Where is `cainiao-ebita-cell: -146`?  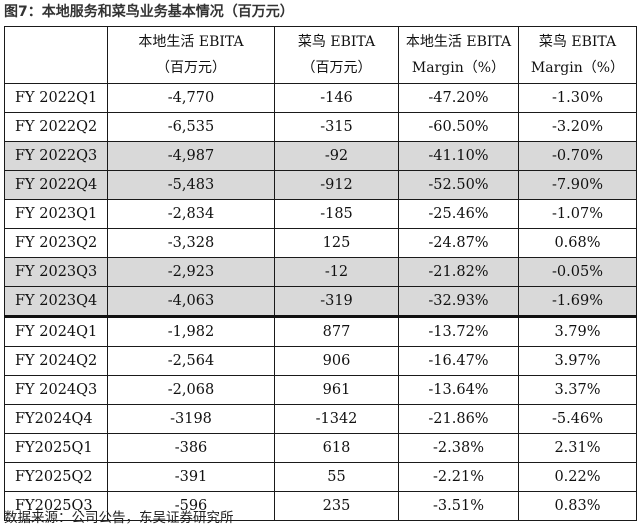 cainiao-ebita-cell: -146 is located at coordinates (336, 98).